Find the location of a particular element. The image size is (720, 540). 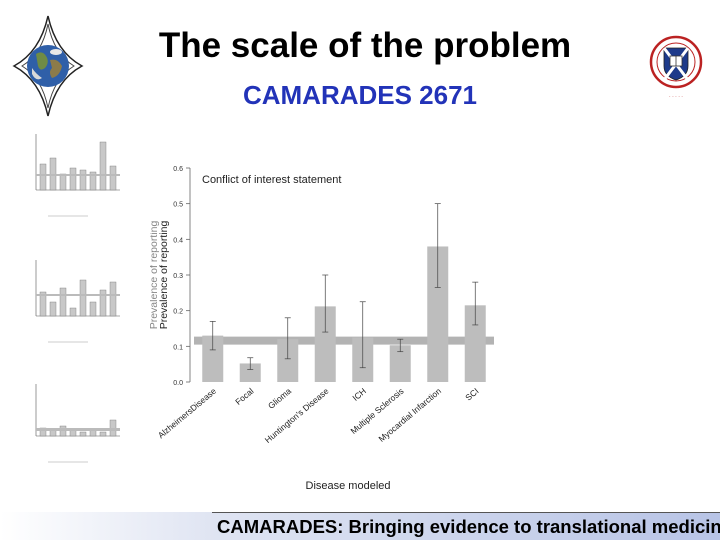

category-label: ICH is located at coordinates (359, 394).